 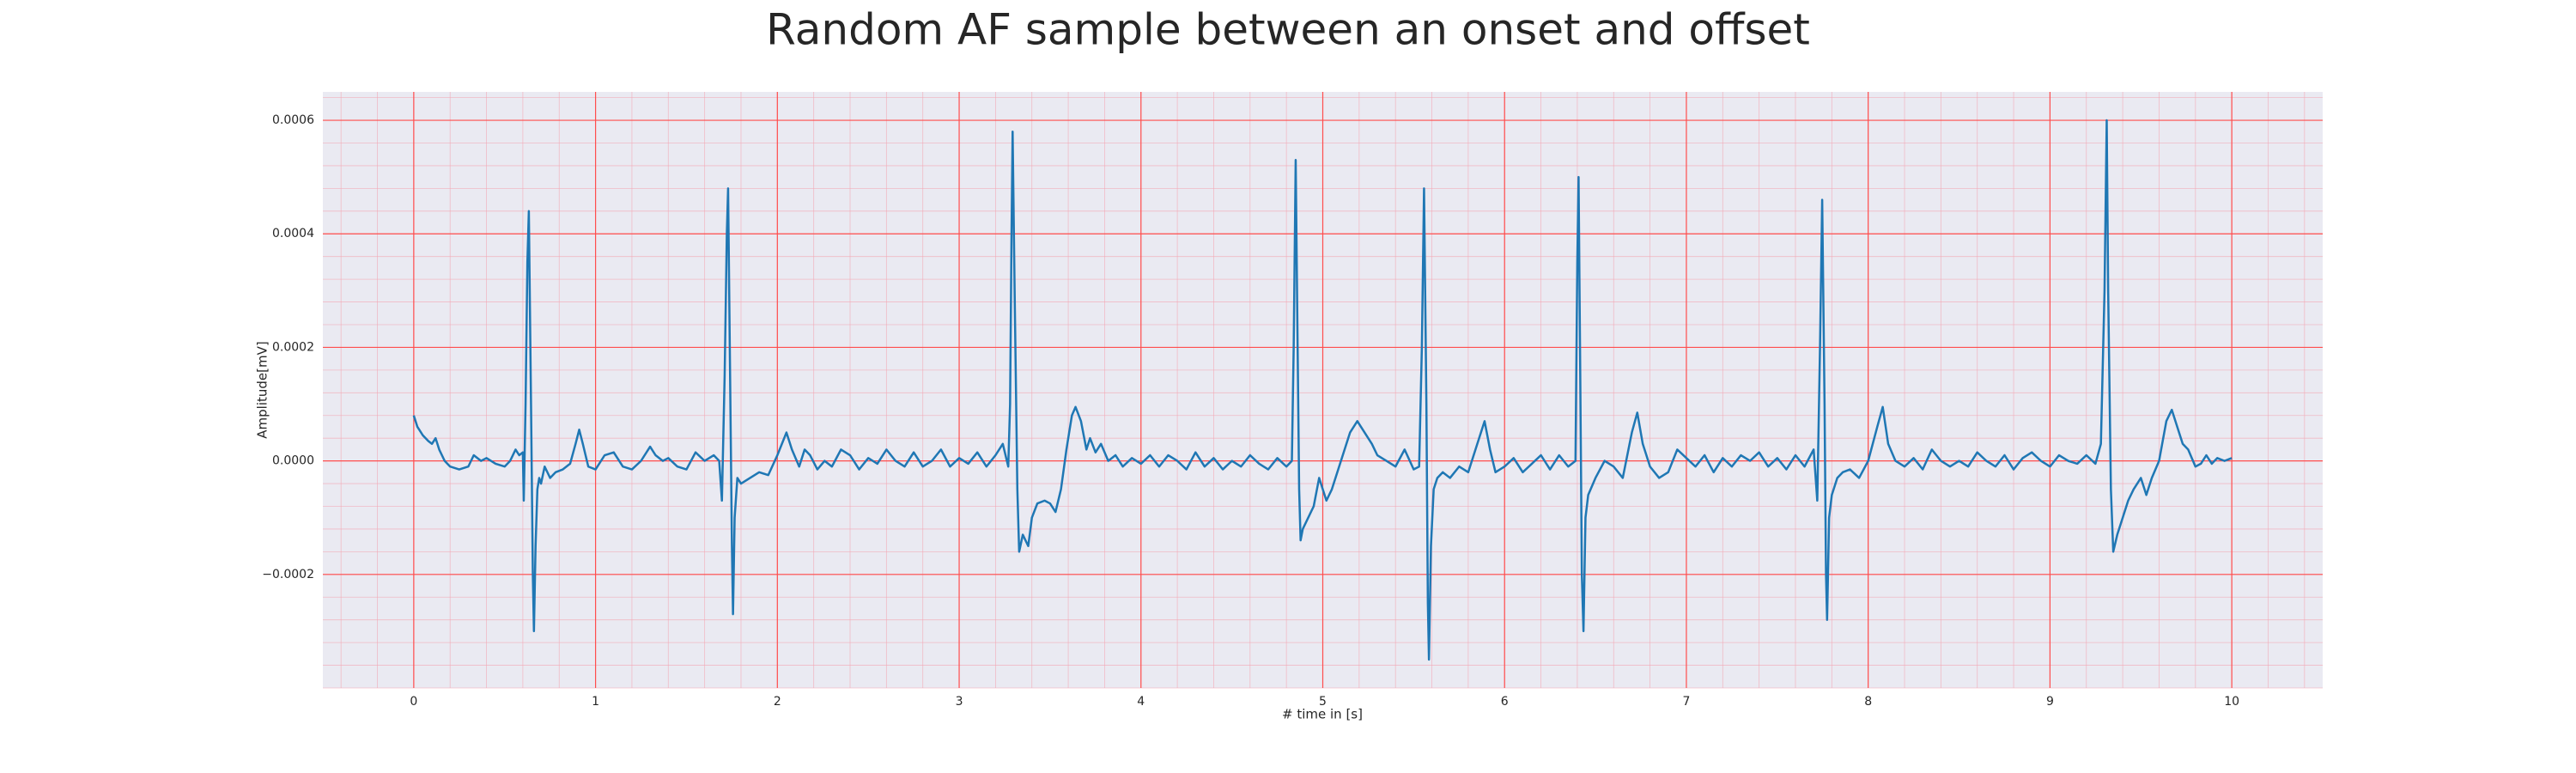 I want to click on x-tick-label: 0, so click(x=413, y=702).